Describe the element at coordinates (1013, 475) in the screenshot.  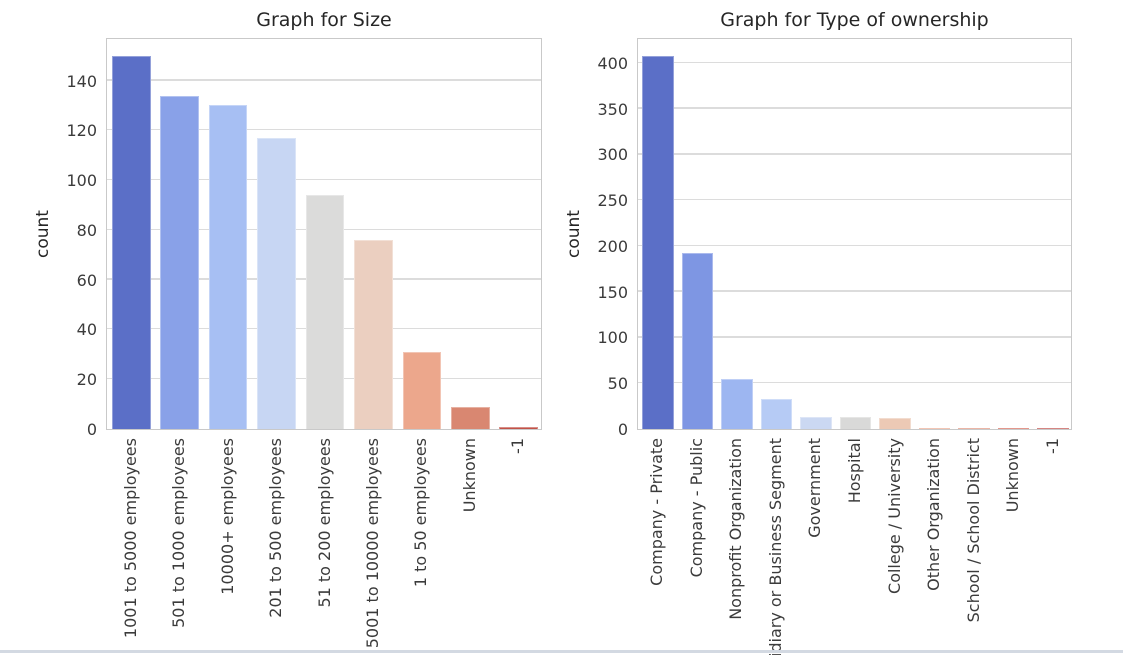
I see `x-tick-label: Unknown` at that location.